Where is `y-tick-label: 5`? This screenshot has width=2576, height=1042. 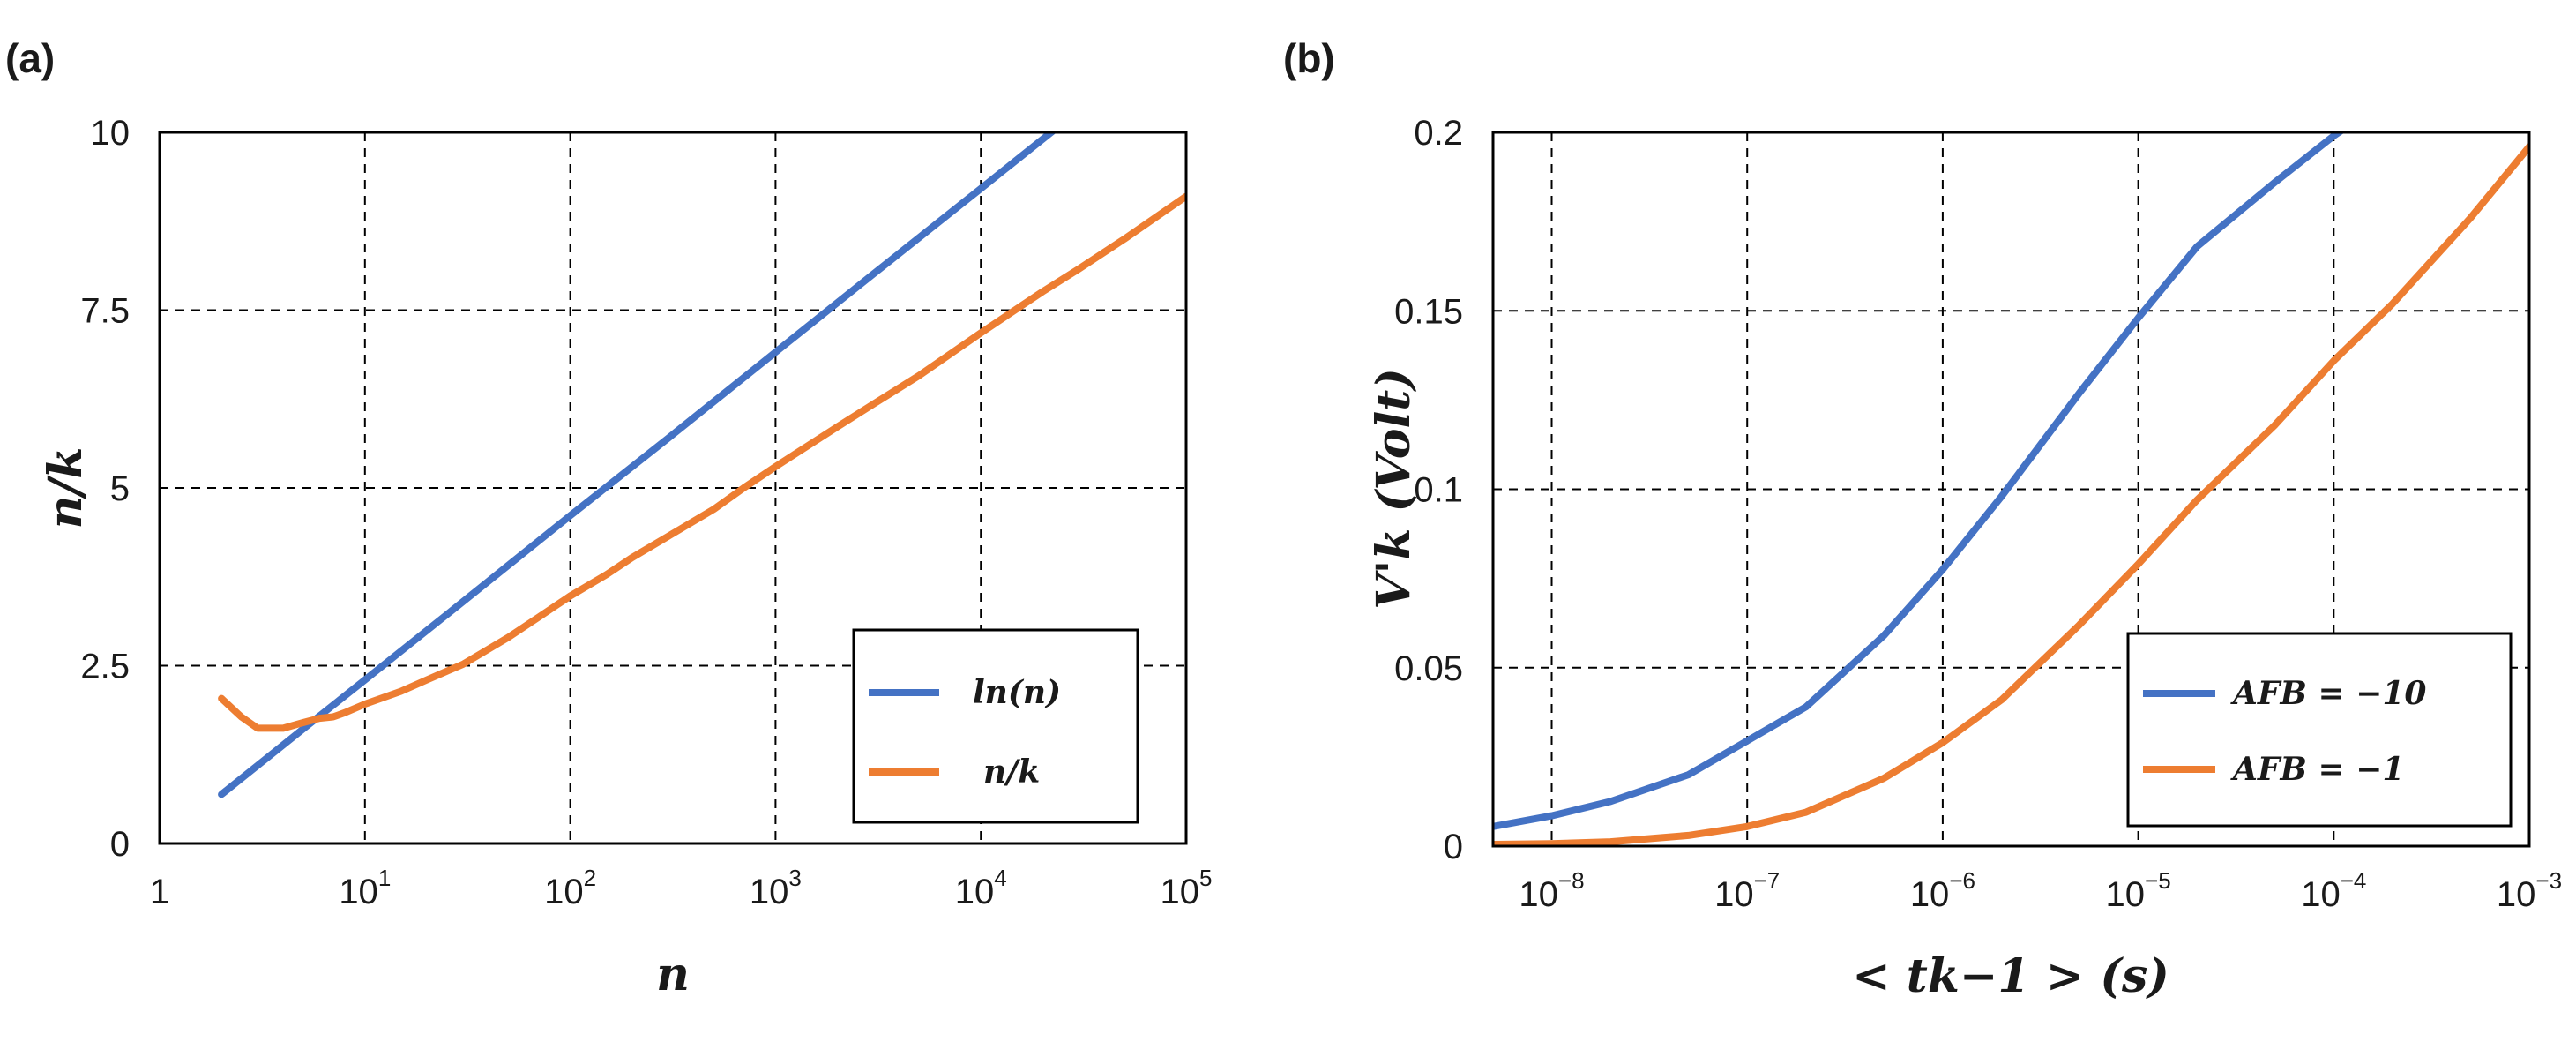
y-tick-label: 5 is located at coordinates (120, 488).